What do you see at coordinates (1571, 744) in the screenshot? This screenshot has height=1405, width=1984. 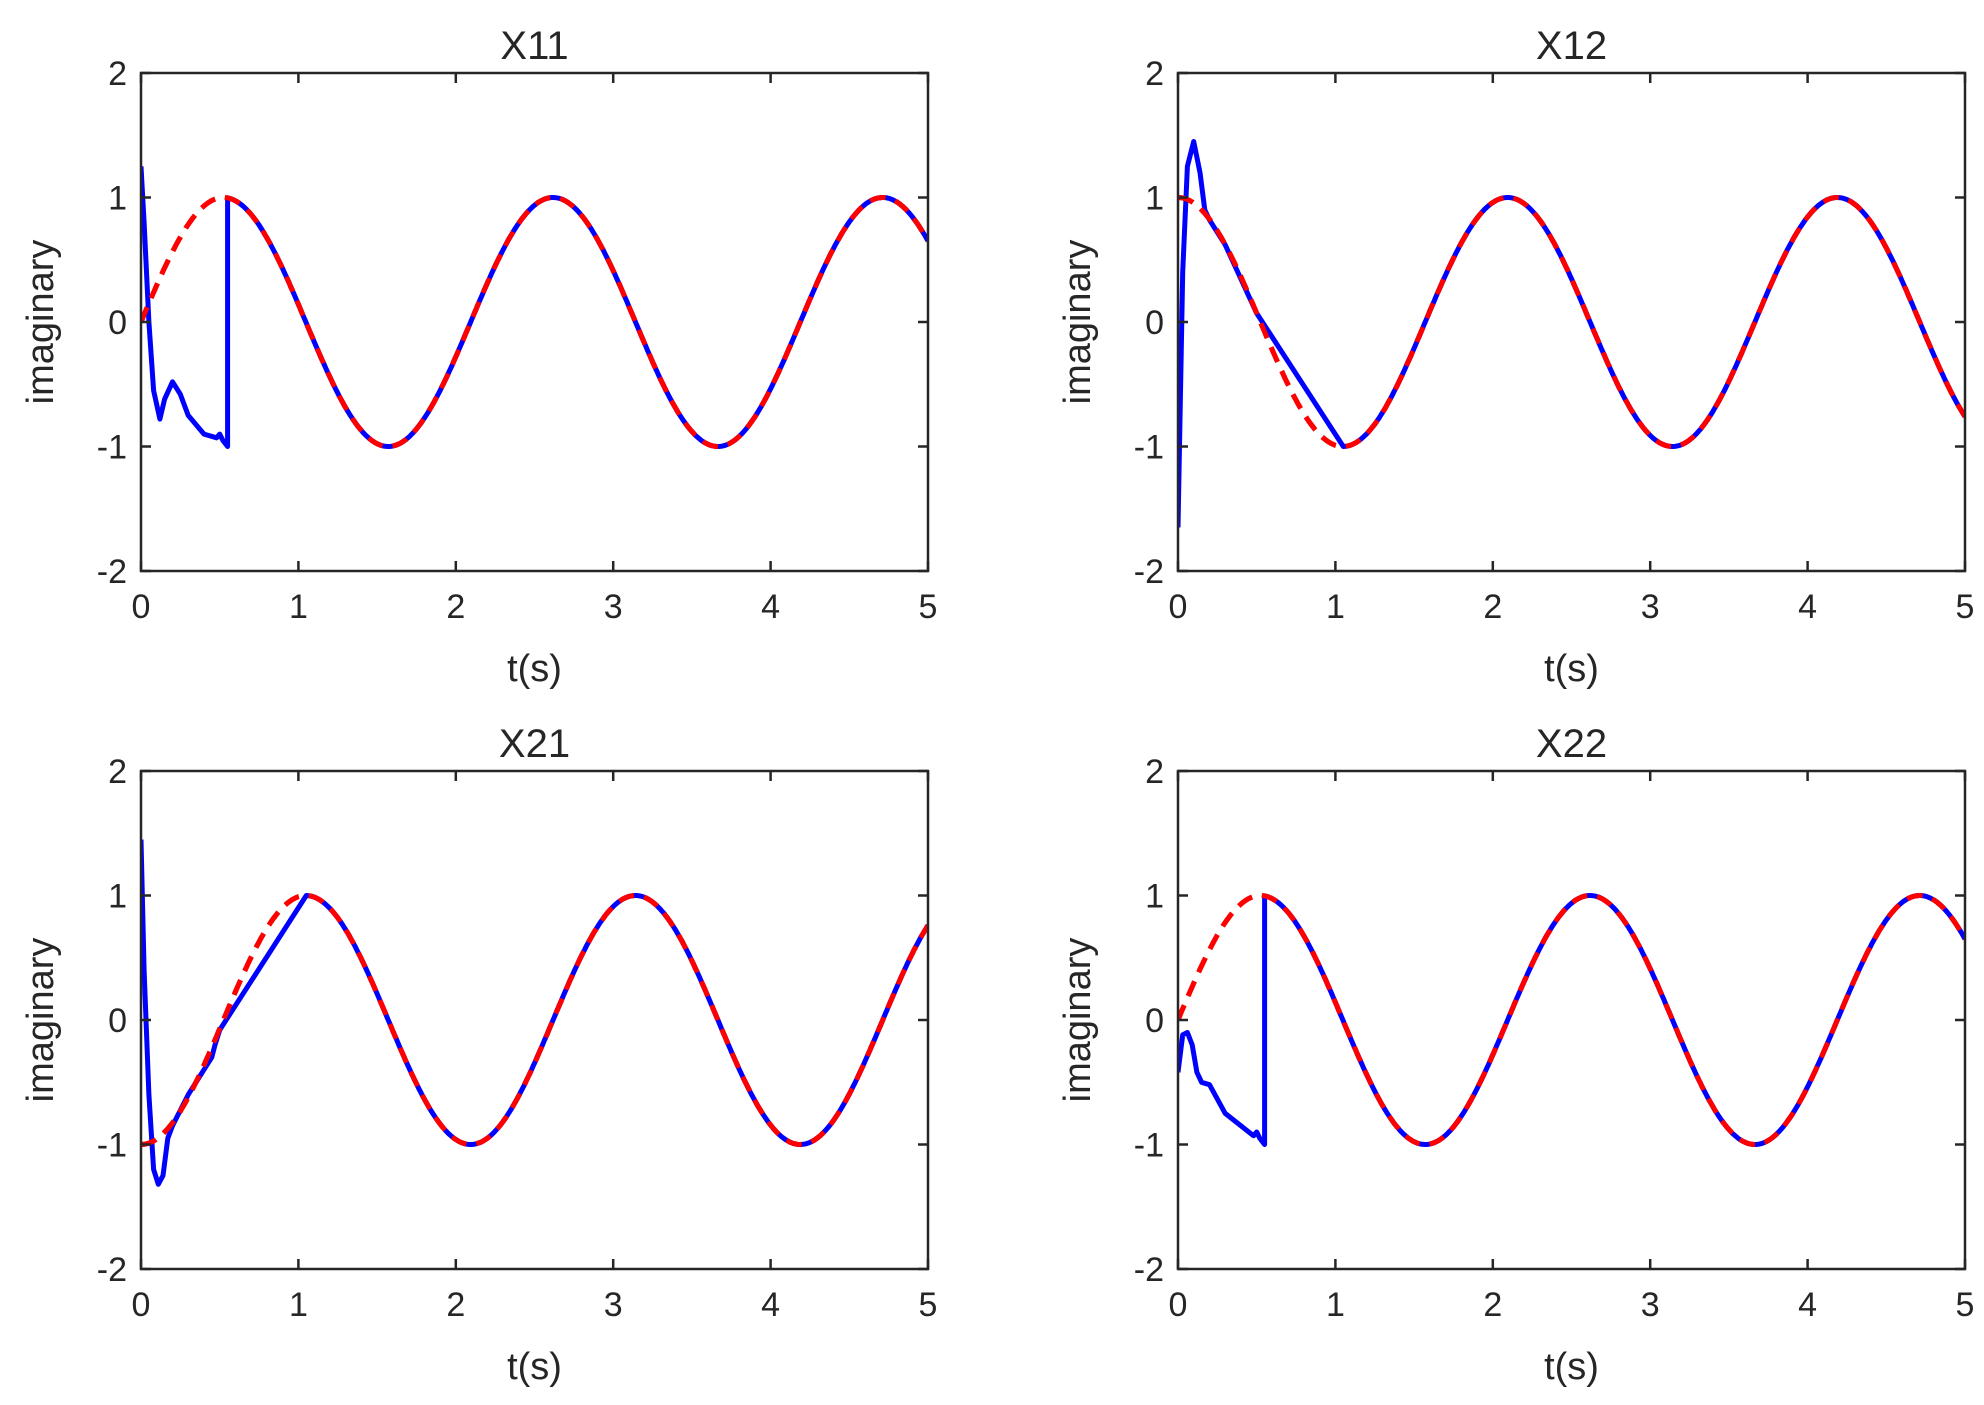 I see `subplot-title: X22` at bounding box center [1571, 744].